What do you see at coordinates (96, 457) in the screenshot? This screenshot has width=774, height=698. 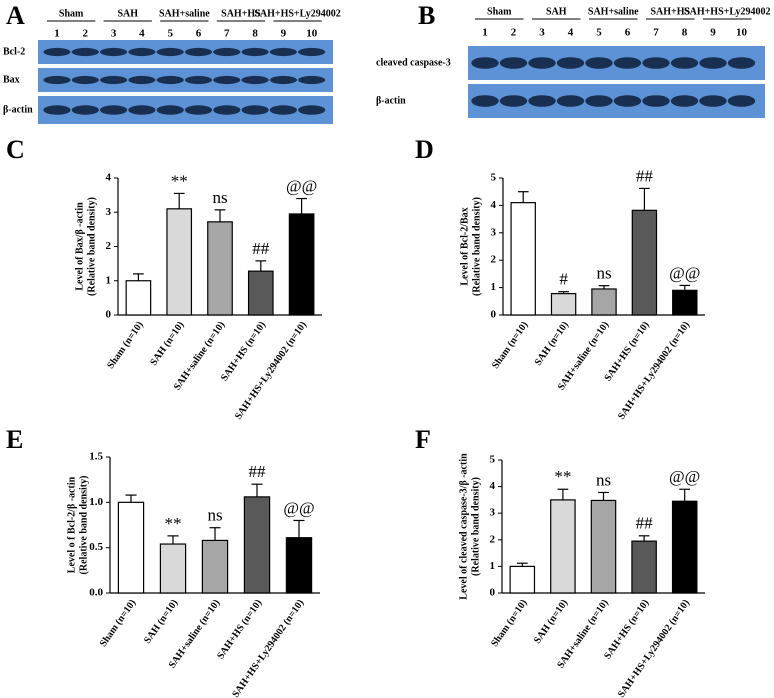 I see `y-tick-label: 1.5` at bounding box center [96, 457].